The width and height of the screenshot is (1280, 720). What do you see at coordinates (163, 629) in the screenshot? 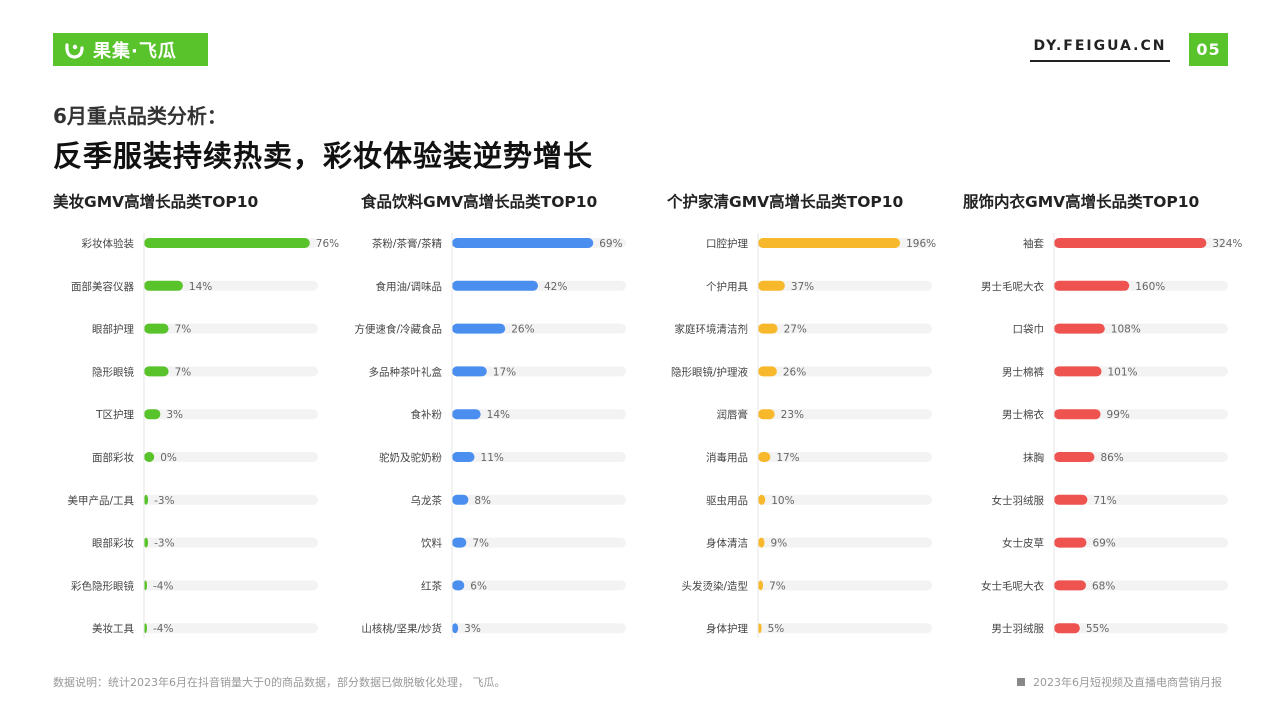
I see `value-label: -4%` at bounding box center [163, 629].